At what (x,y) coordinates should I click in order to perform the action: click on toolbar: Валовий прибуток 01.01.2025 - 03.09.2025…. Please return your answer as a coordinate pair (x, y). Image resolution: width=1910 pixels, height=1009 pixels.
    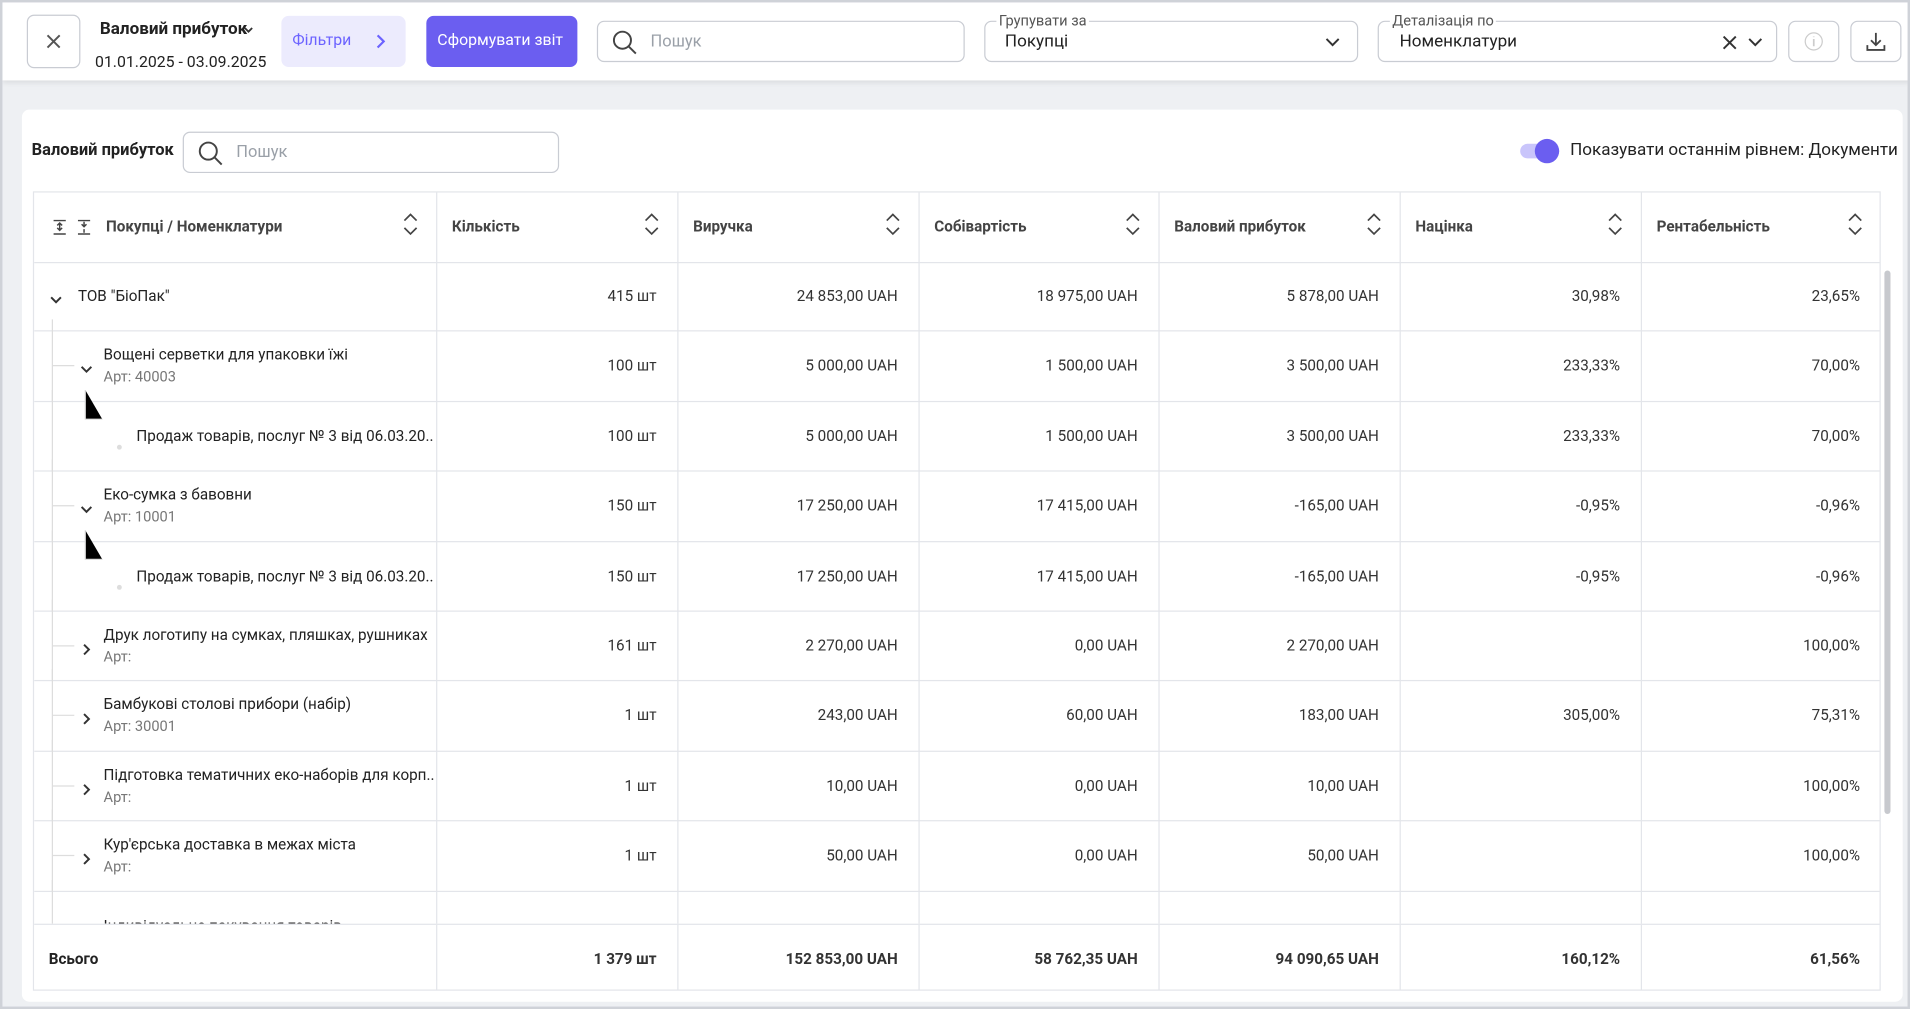
    Looking at the image, I should click on (955, 41).